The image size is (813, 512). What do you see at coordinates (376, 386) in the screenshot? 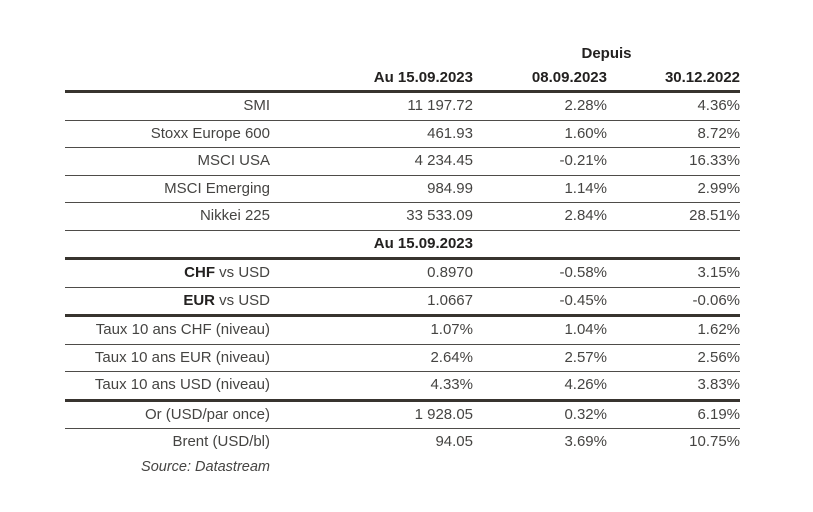
I see `value-au-date: 4.33%` at bounding box center [376, 386].